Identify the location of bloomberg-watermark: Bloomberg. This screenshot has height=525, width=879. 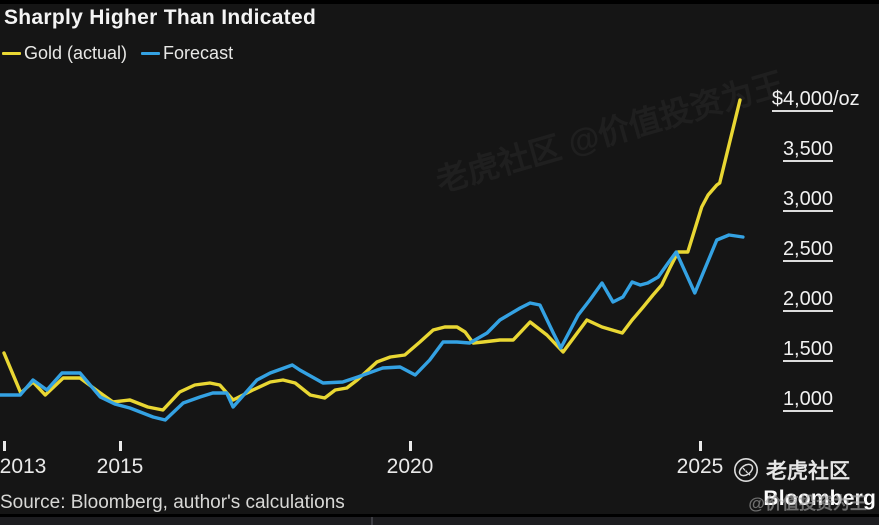
(819, 498).